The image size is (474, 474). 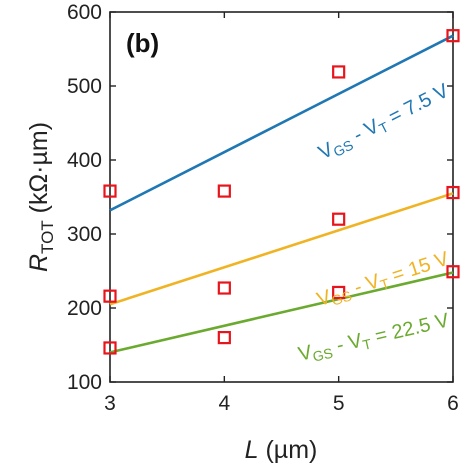 I want to click on x-tick-label: 4, so click(x=224, y=403).